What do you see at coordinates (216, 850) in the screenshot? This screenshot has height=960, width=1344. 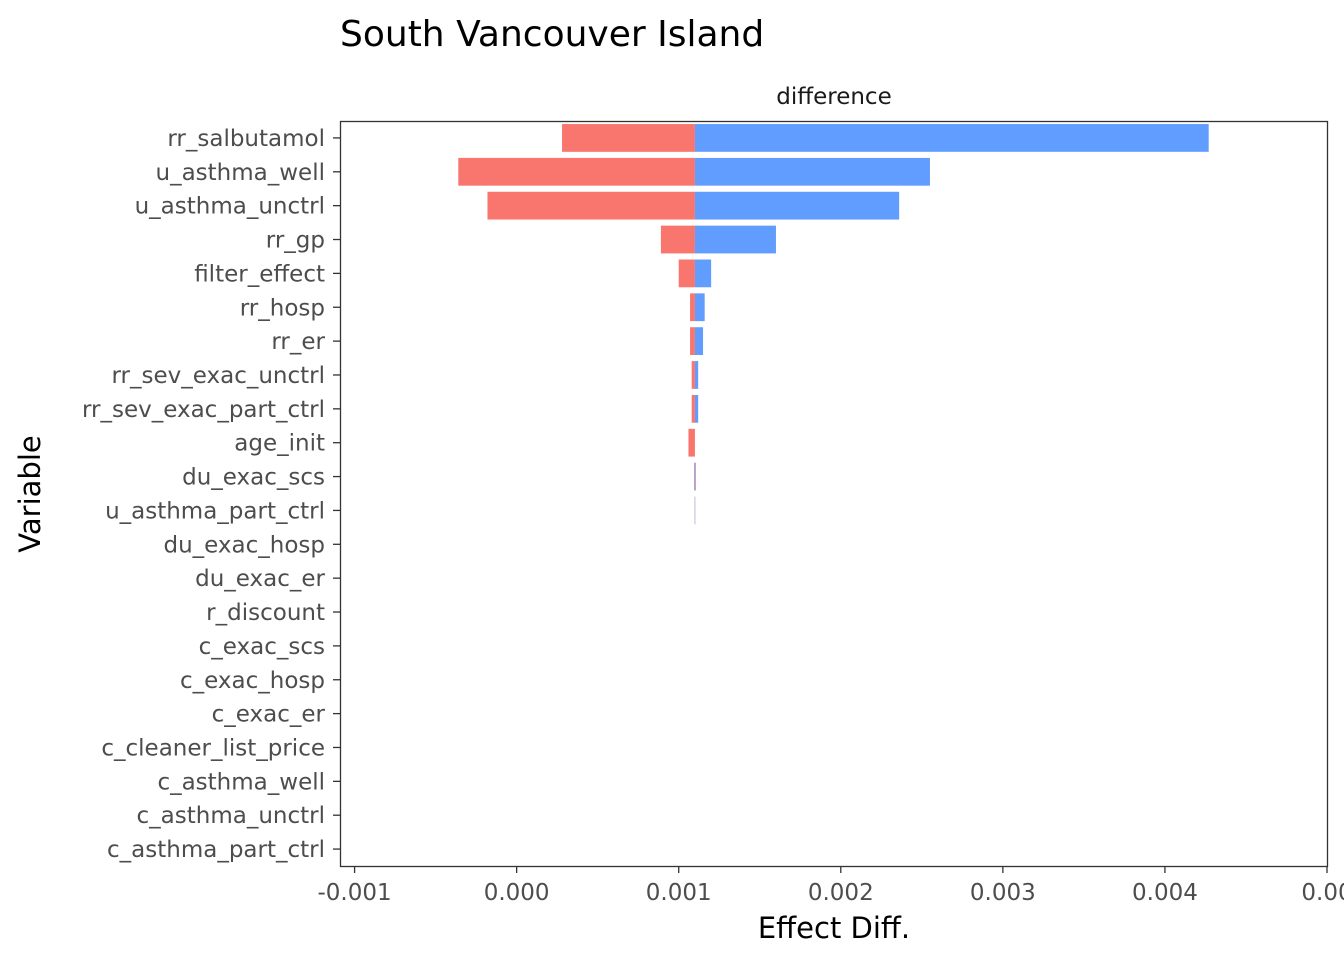 I see `y-tick-label: c_asthma_part_ctrl` at bounding box center [216, 850].